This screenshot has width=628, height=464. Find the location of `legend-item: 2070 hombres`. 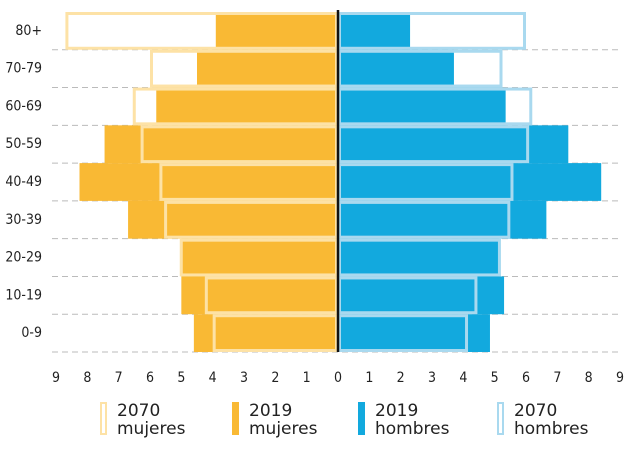

legend-item: 2070 hombres is located at coordinates (542, 420).